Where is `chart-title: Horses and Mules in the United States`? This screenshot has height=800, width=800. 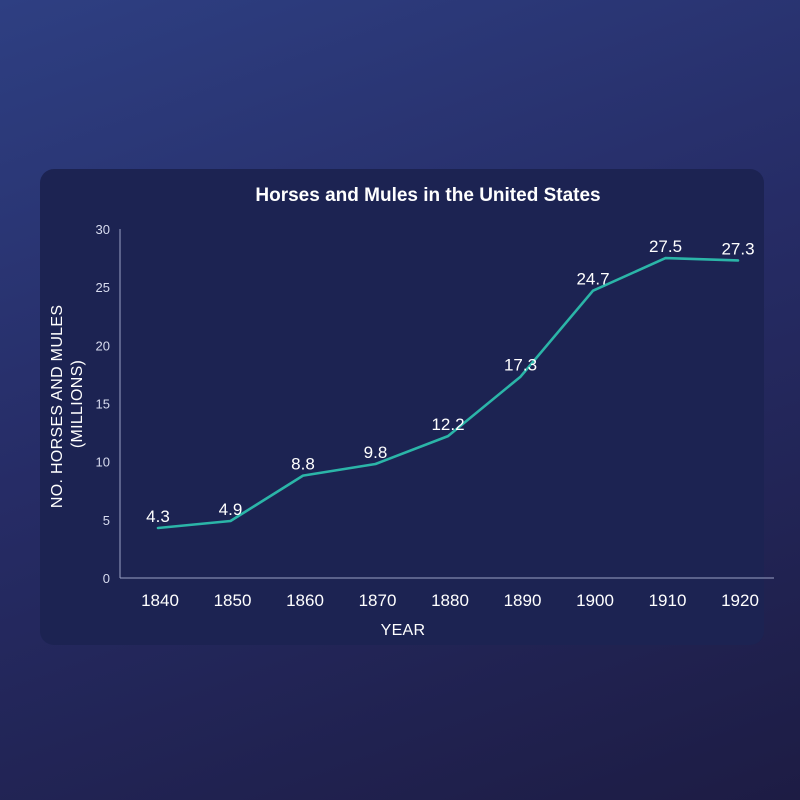
chart-title: Horses and Mules in the United States is located at coordinates (427, 195).